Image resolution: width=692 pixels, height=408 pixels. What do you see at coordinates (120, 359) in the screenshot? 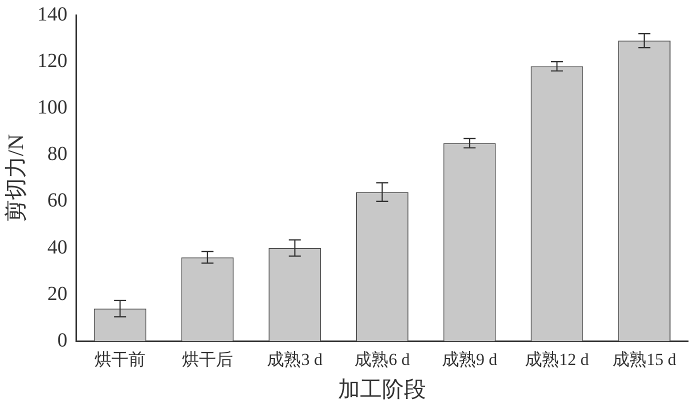
I see `x-tick-label: 烘干前` at bounding box center [120, 359].